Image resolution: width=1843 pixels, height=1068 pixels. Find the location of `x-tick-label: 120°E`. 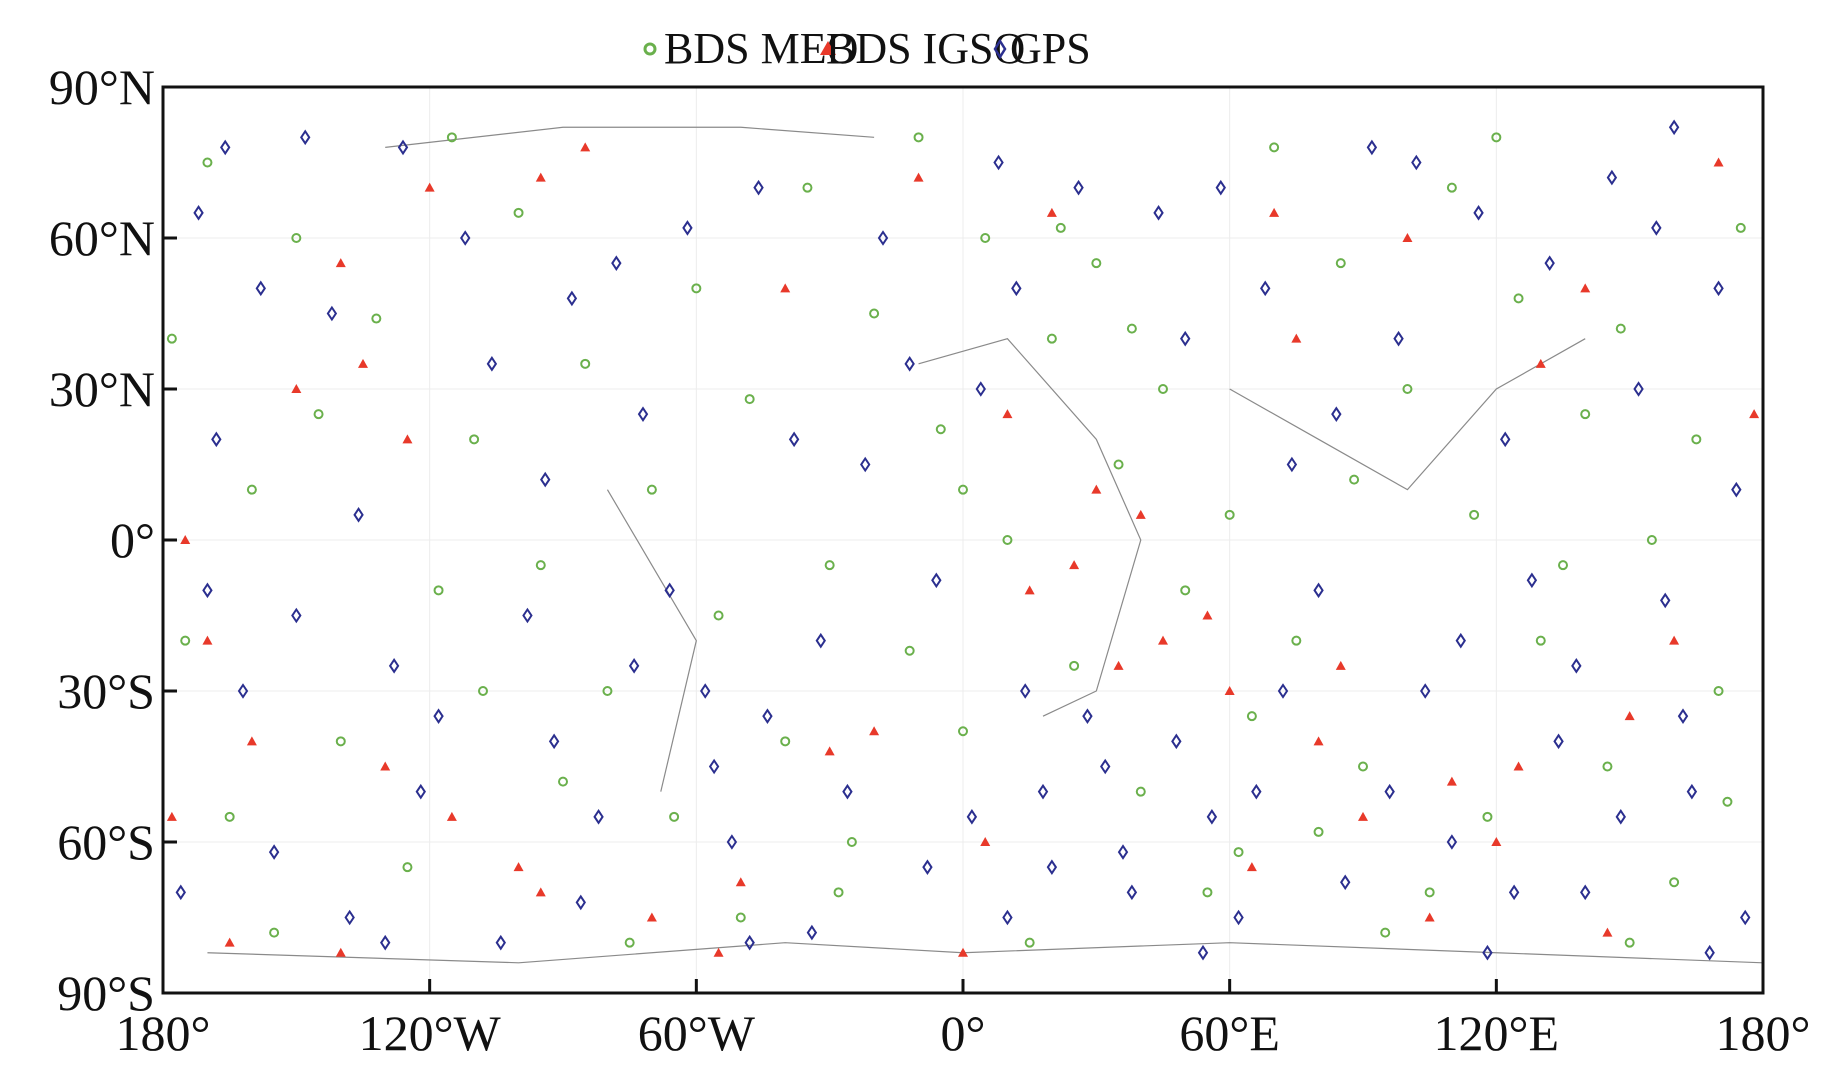

x-tick-label: 120°E is located at coordinates (1497, 1033).